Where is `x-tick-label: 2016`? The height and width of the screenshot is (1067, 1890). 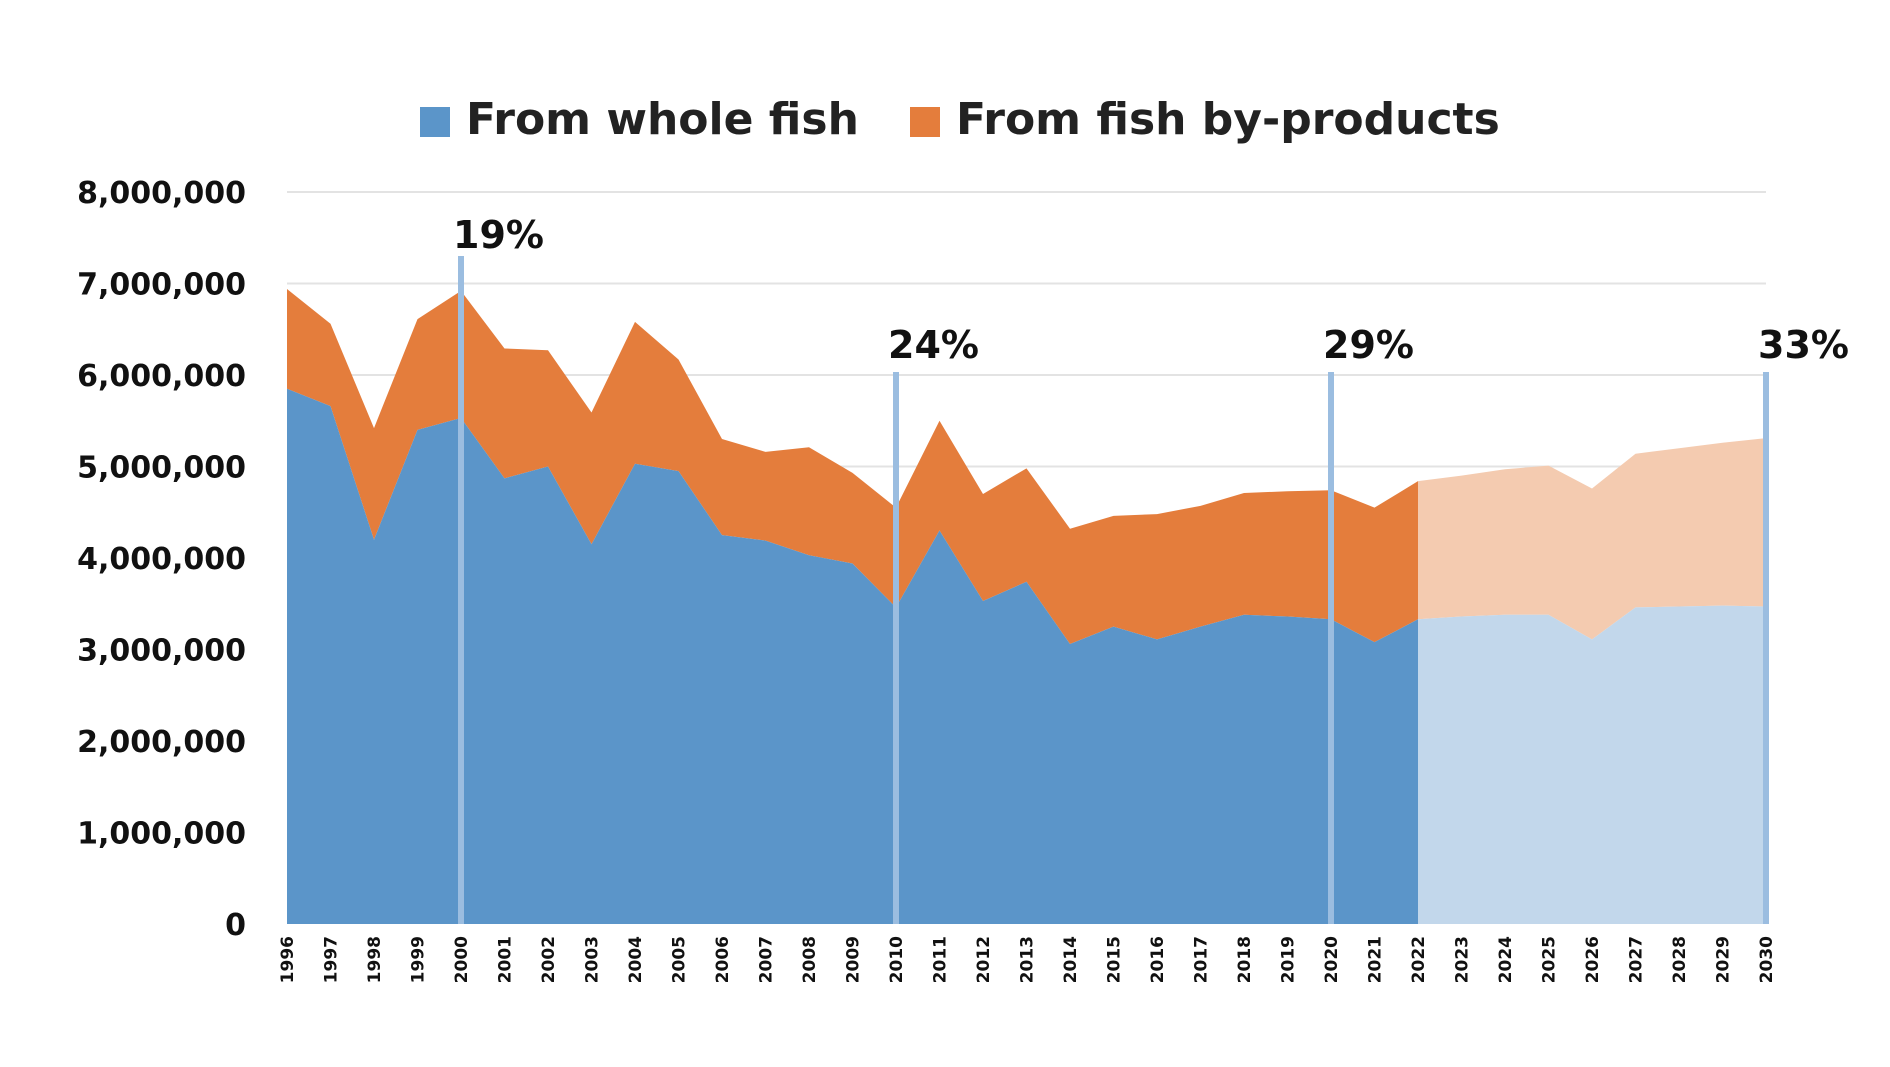 x-tick-label: 2016 is located at coordinates (1158, 959).